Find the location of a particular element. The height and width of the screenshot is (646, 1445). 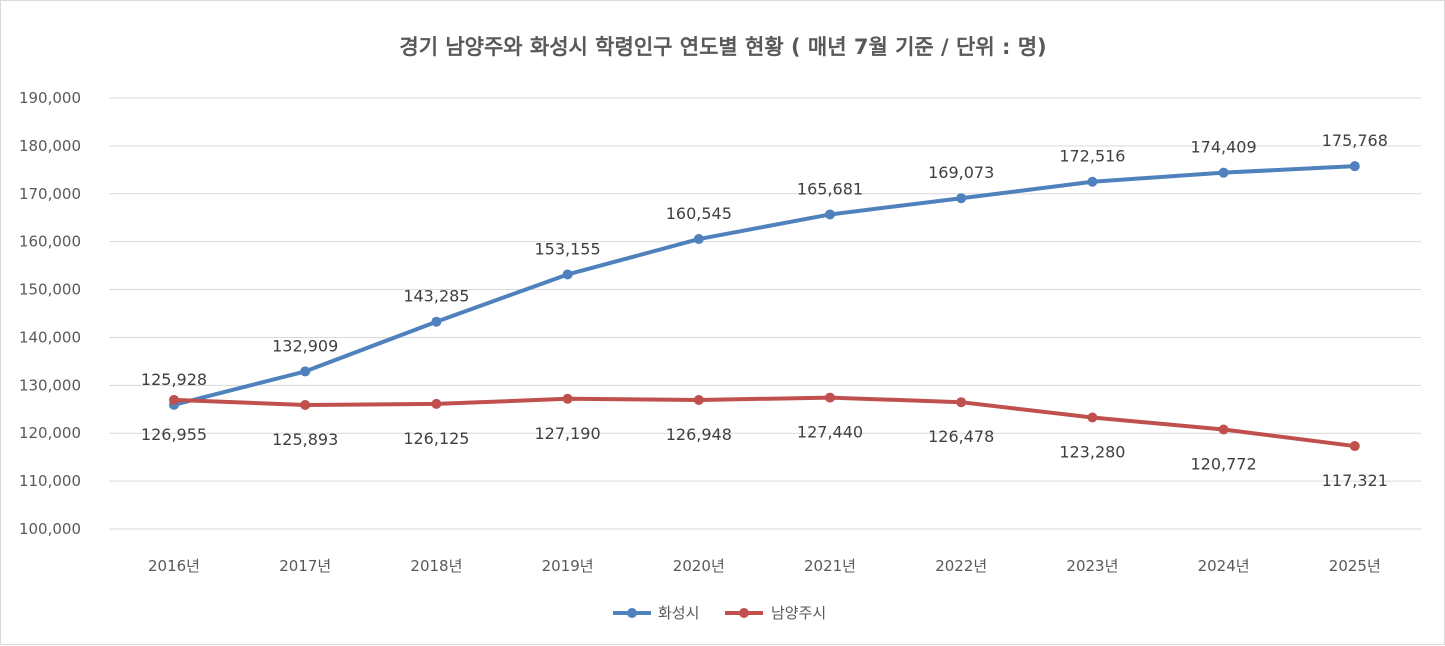

x-tick-label: 2024년 is located at coordinates (1224, 566).